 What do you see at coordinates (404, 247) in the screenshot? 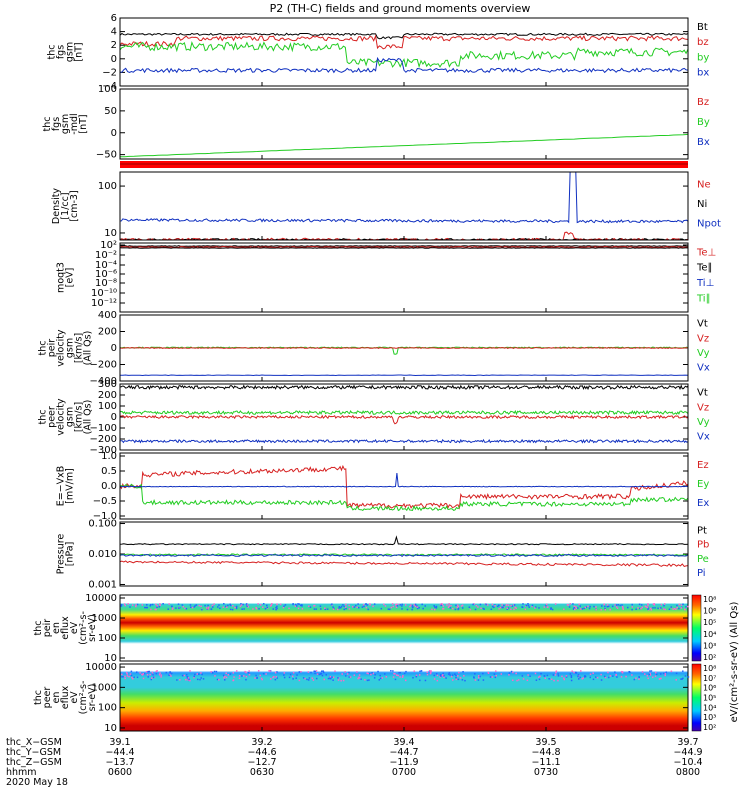
I see `series-Teperp` at bounding box center [404, 247].